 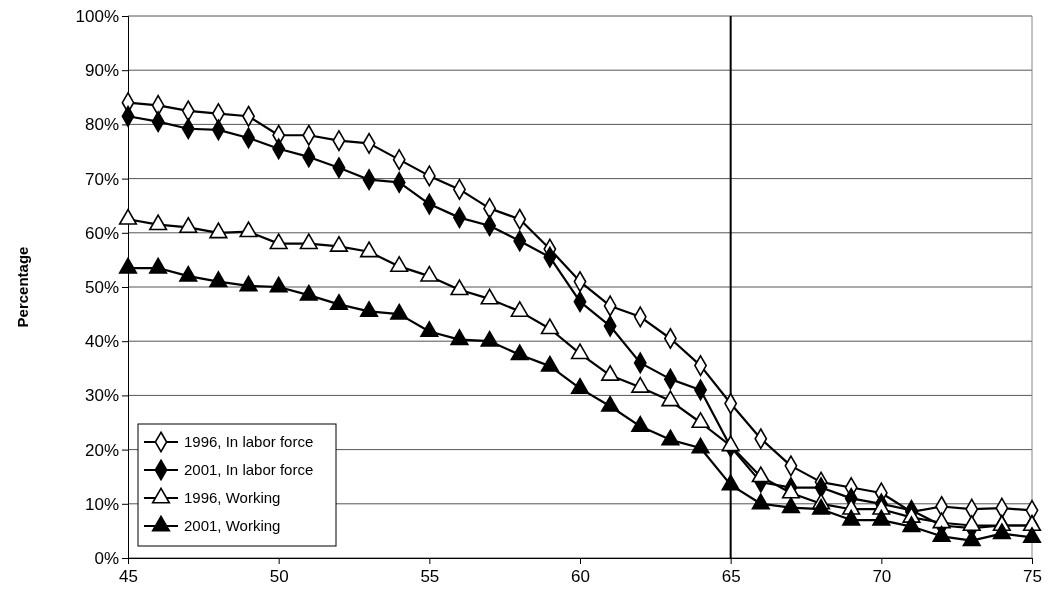 I want to click on x-tick-label: 45, so click(x=128, y=577).